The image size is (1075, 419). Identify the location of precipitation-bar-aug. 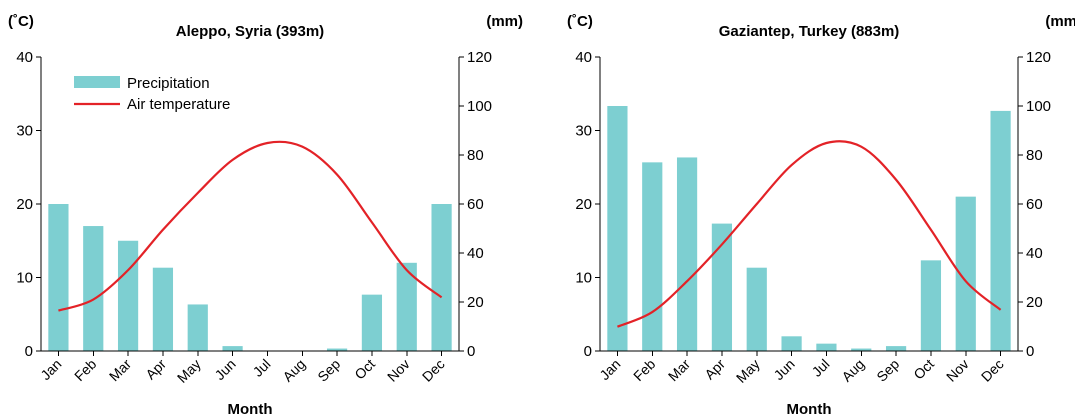
(861, 349).